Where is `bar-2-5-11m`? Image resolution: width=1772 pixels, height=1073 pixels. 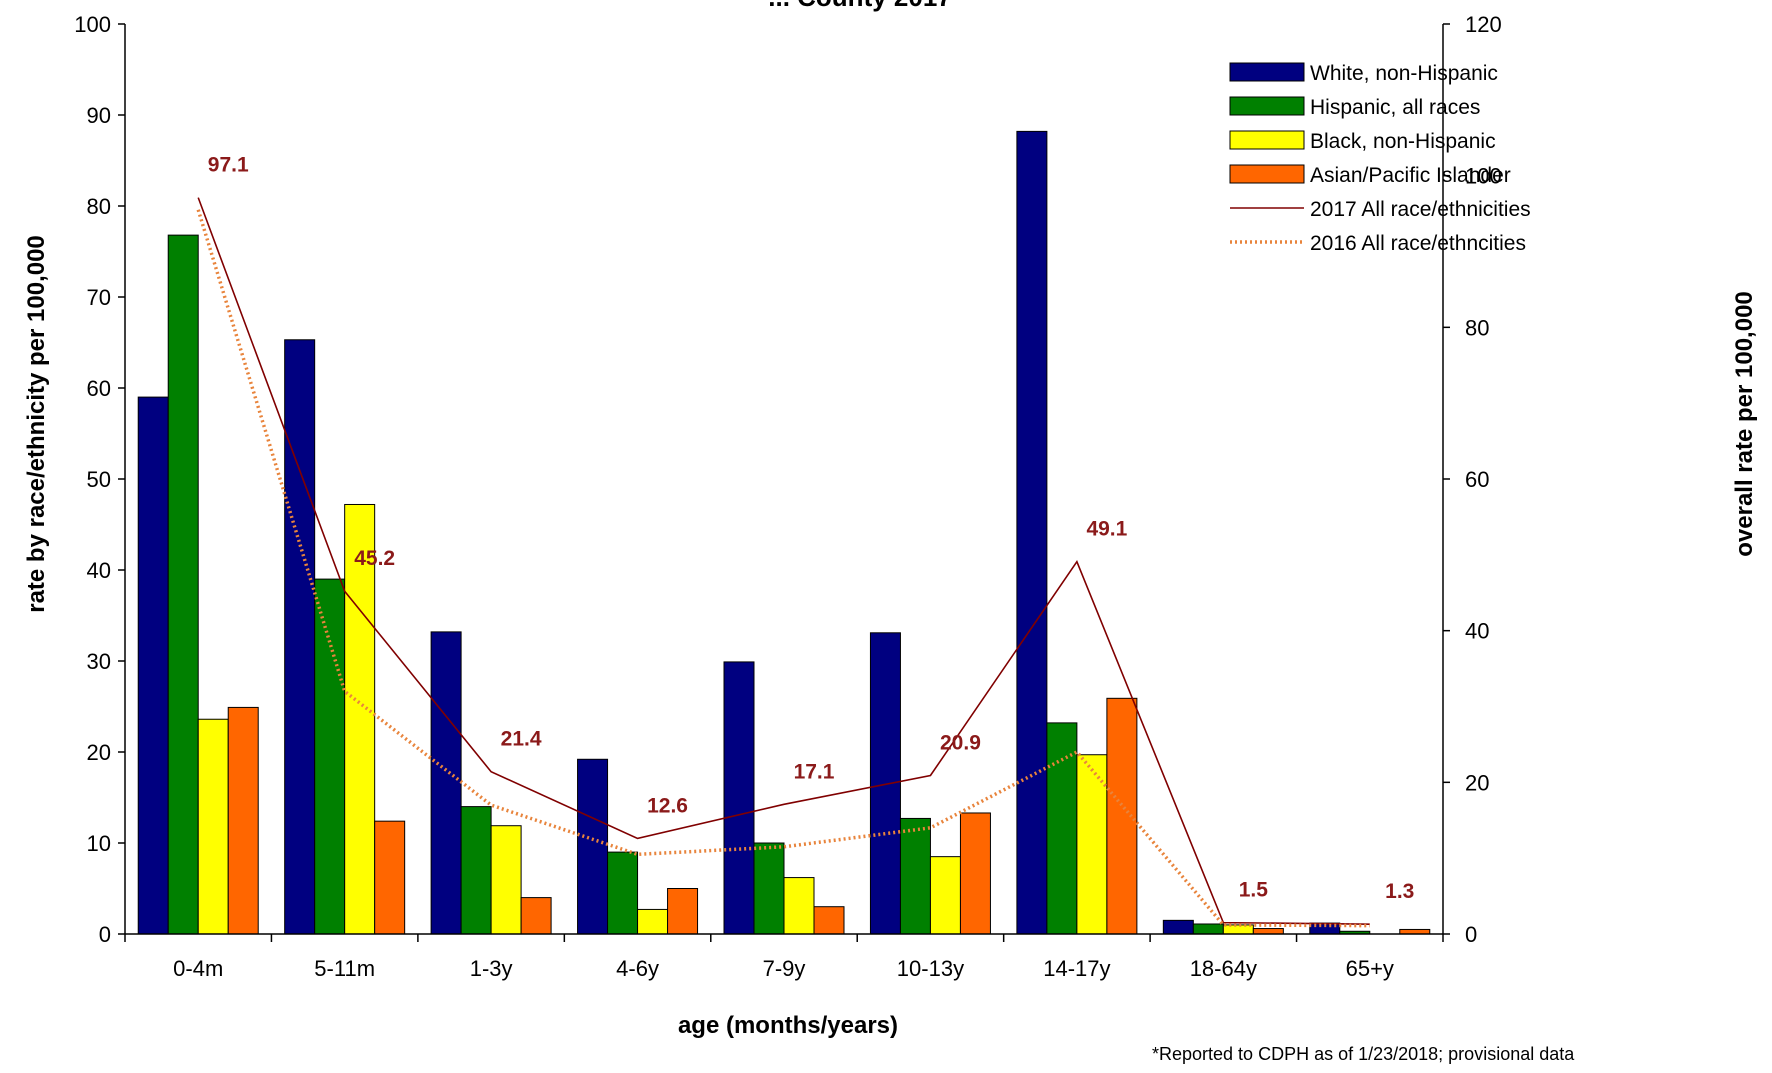
bar-2-5-11m is located at coordinates (330, 756).